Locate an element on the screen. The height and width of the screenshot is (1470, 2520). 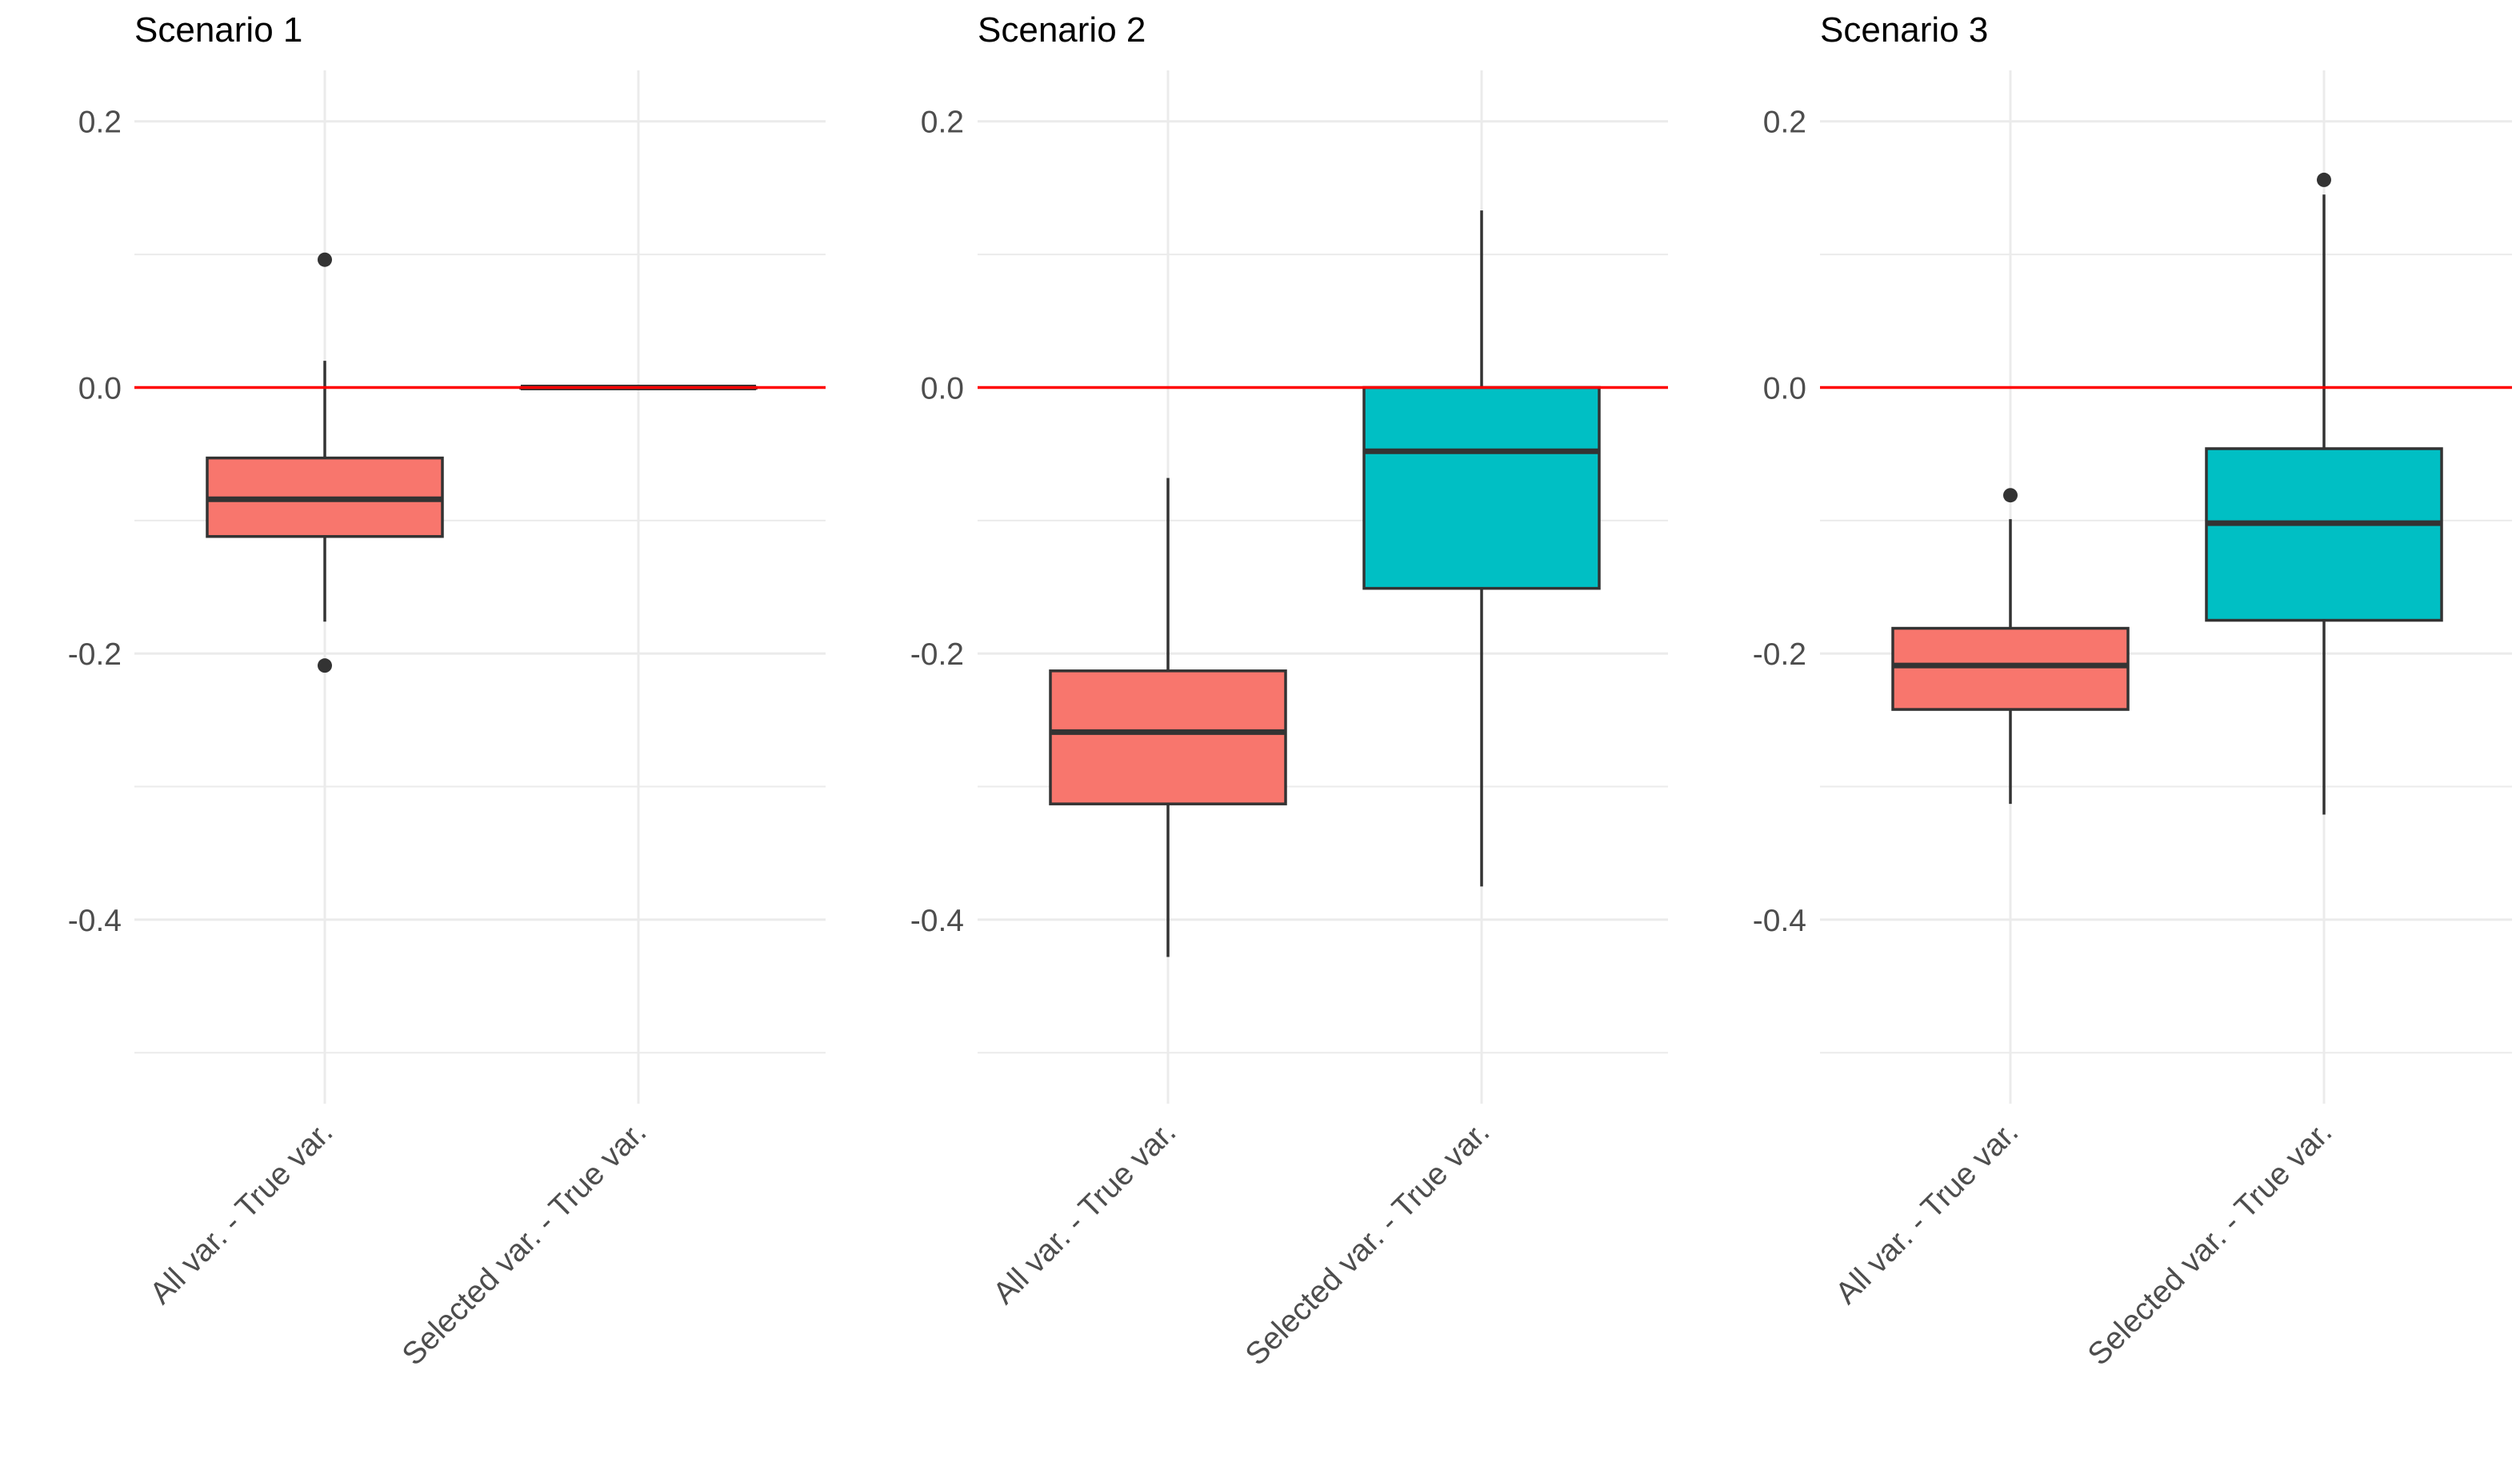
panel-title: Scenario 2 is located at coordinates (1062, 30).